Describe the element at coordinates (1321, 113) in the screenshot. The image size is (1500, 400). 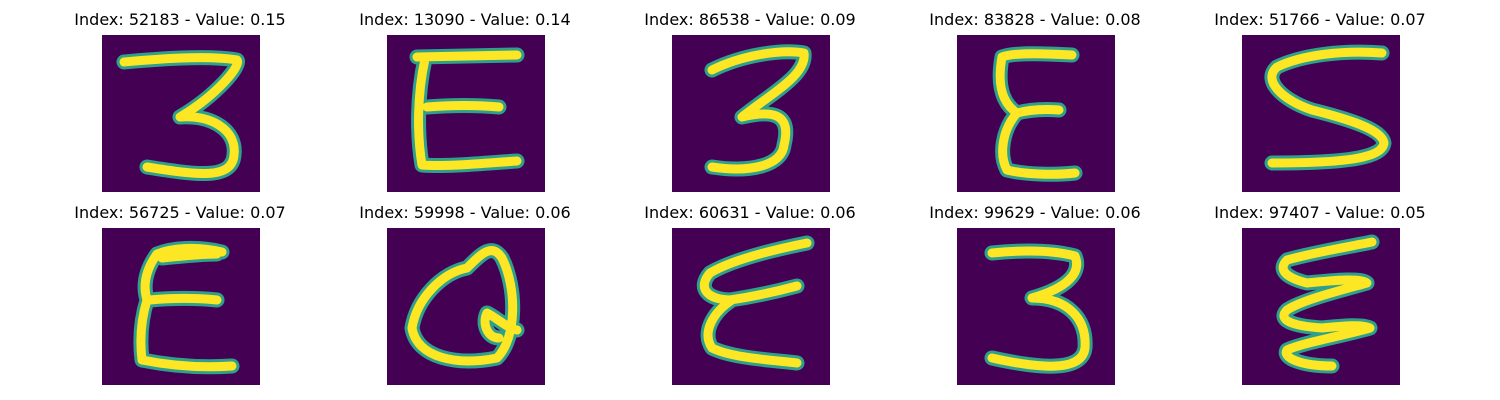
I see `digit-5-icon` at that location.